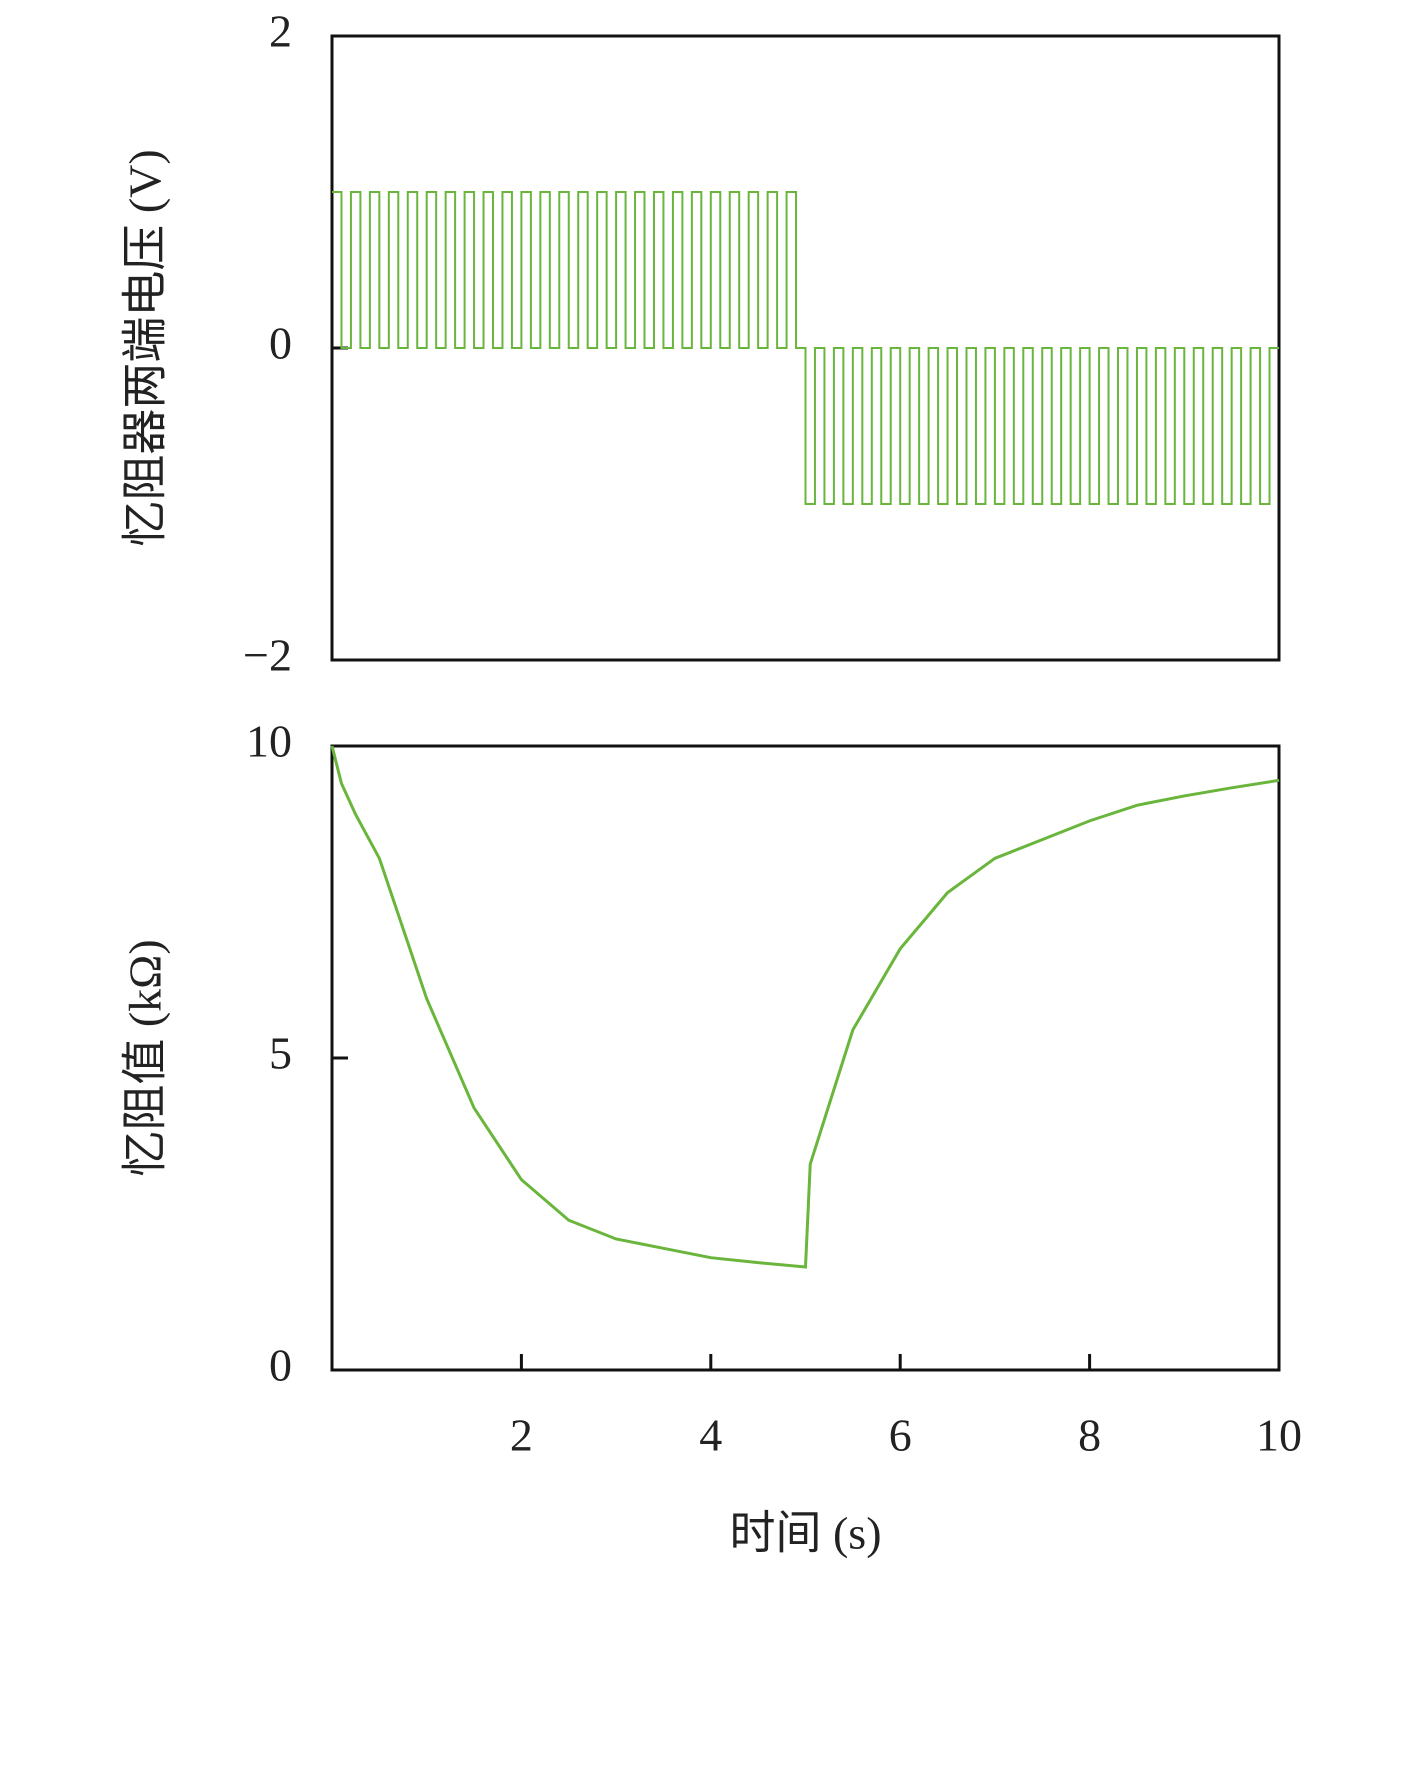  Describe the element at coordinates (145, 347) in the screenshot. I see `y-axis-label: 忆阻器两端电压 (V)` at that location.